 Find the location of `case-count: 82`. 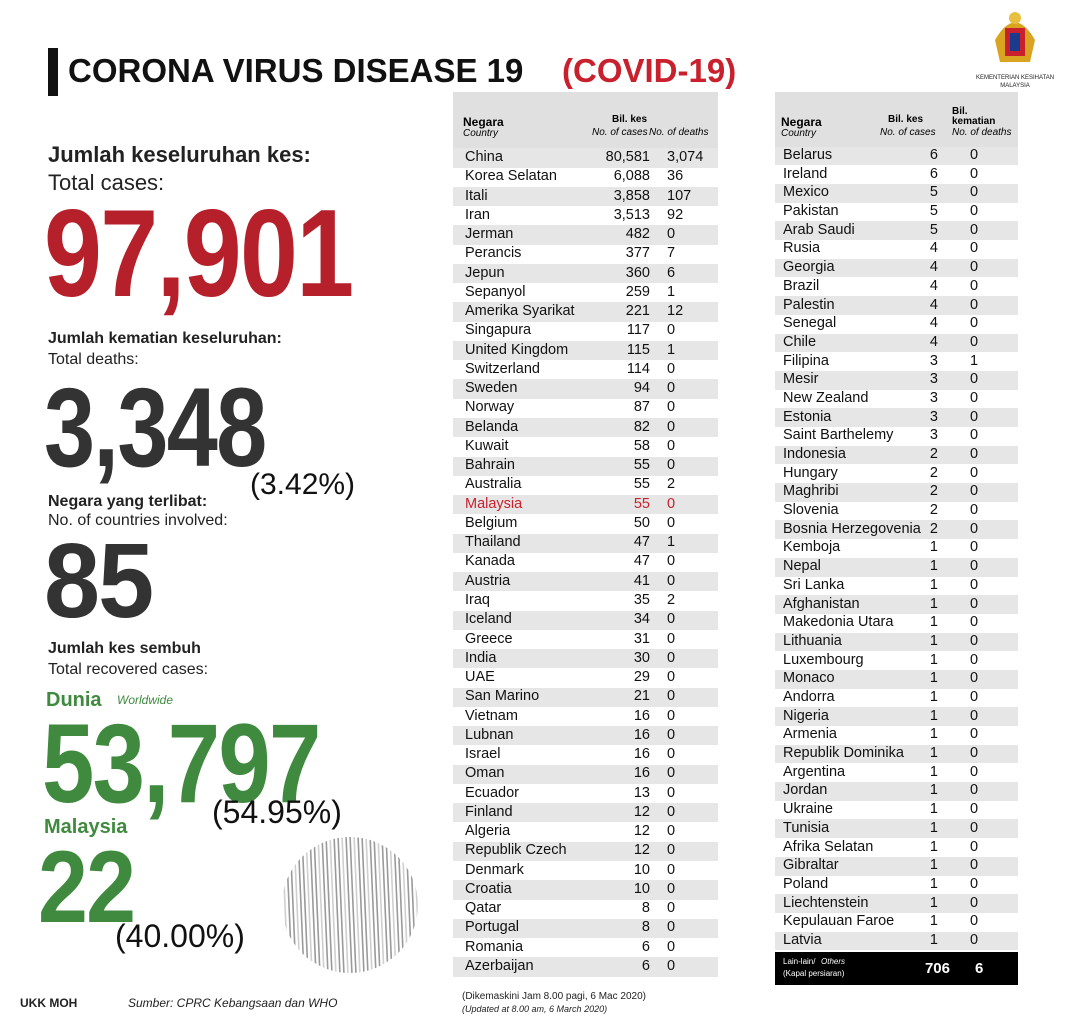

case-count: 82 is located at coordinates (641, 426).